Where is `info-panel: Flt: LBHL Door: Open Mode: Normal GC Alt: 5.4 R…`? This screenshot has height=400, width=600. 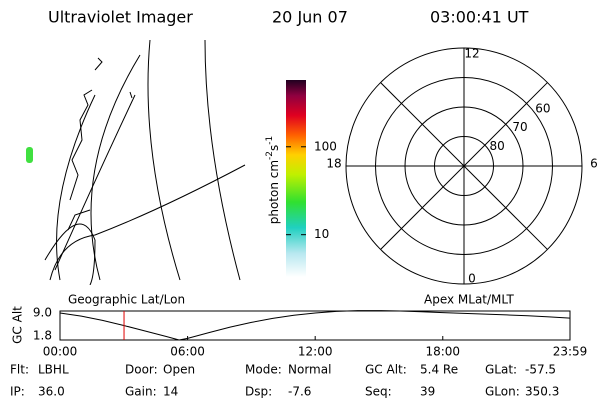
info-panel: Flt: LBHL Door: Open Mode: Normal GC Alt: 5.4 R… is located at coordinates (284, 381).